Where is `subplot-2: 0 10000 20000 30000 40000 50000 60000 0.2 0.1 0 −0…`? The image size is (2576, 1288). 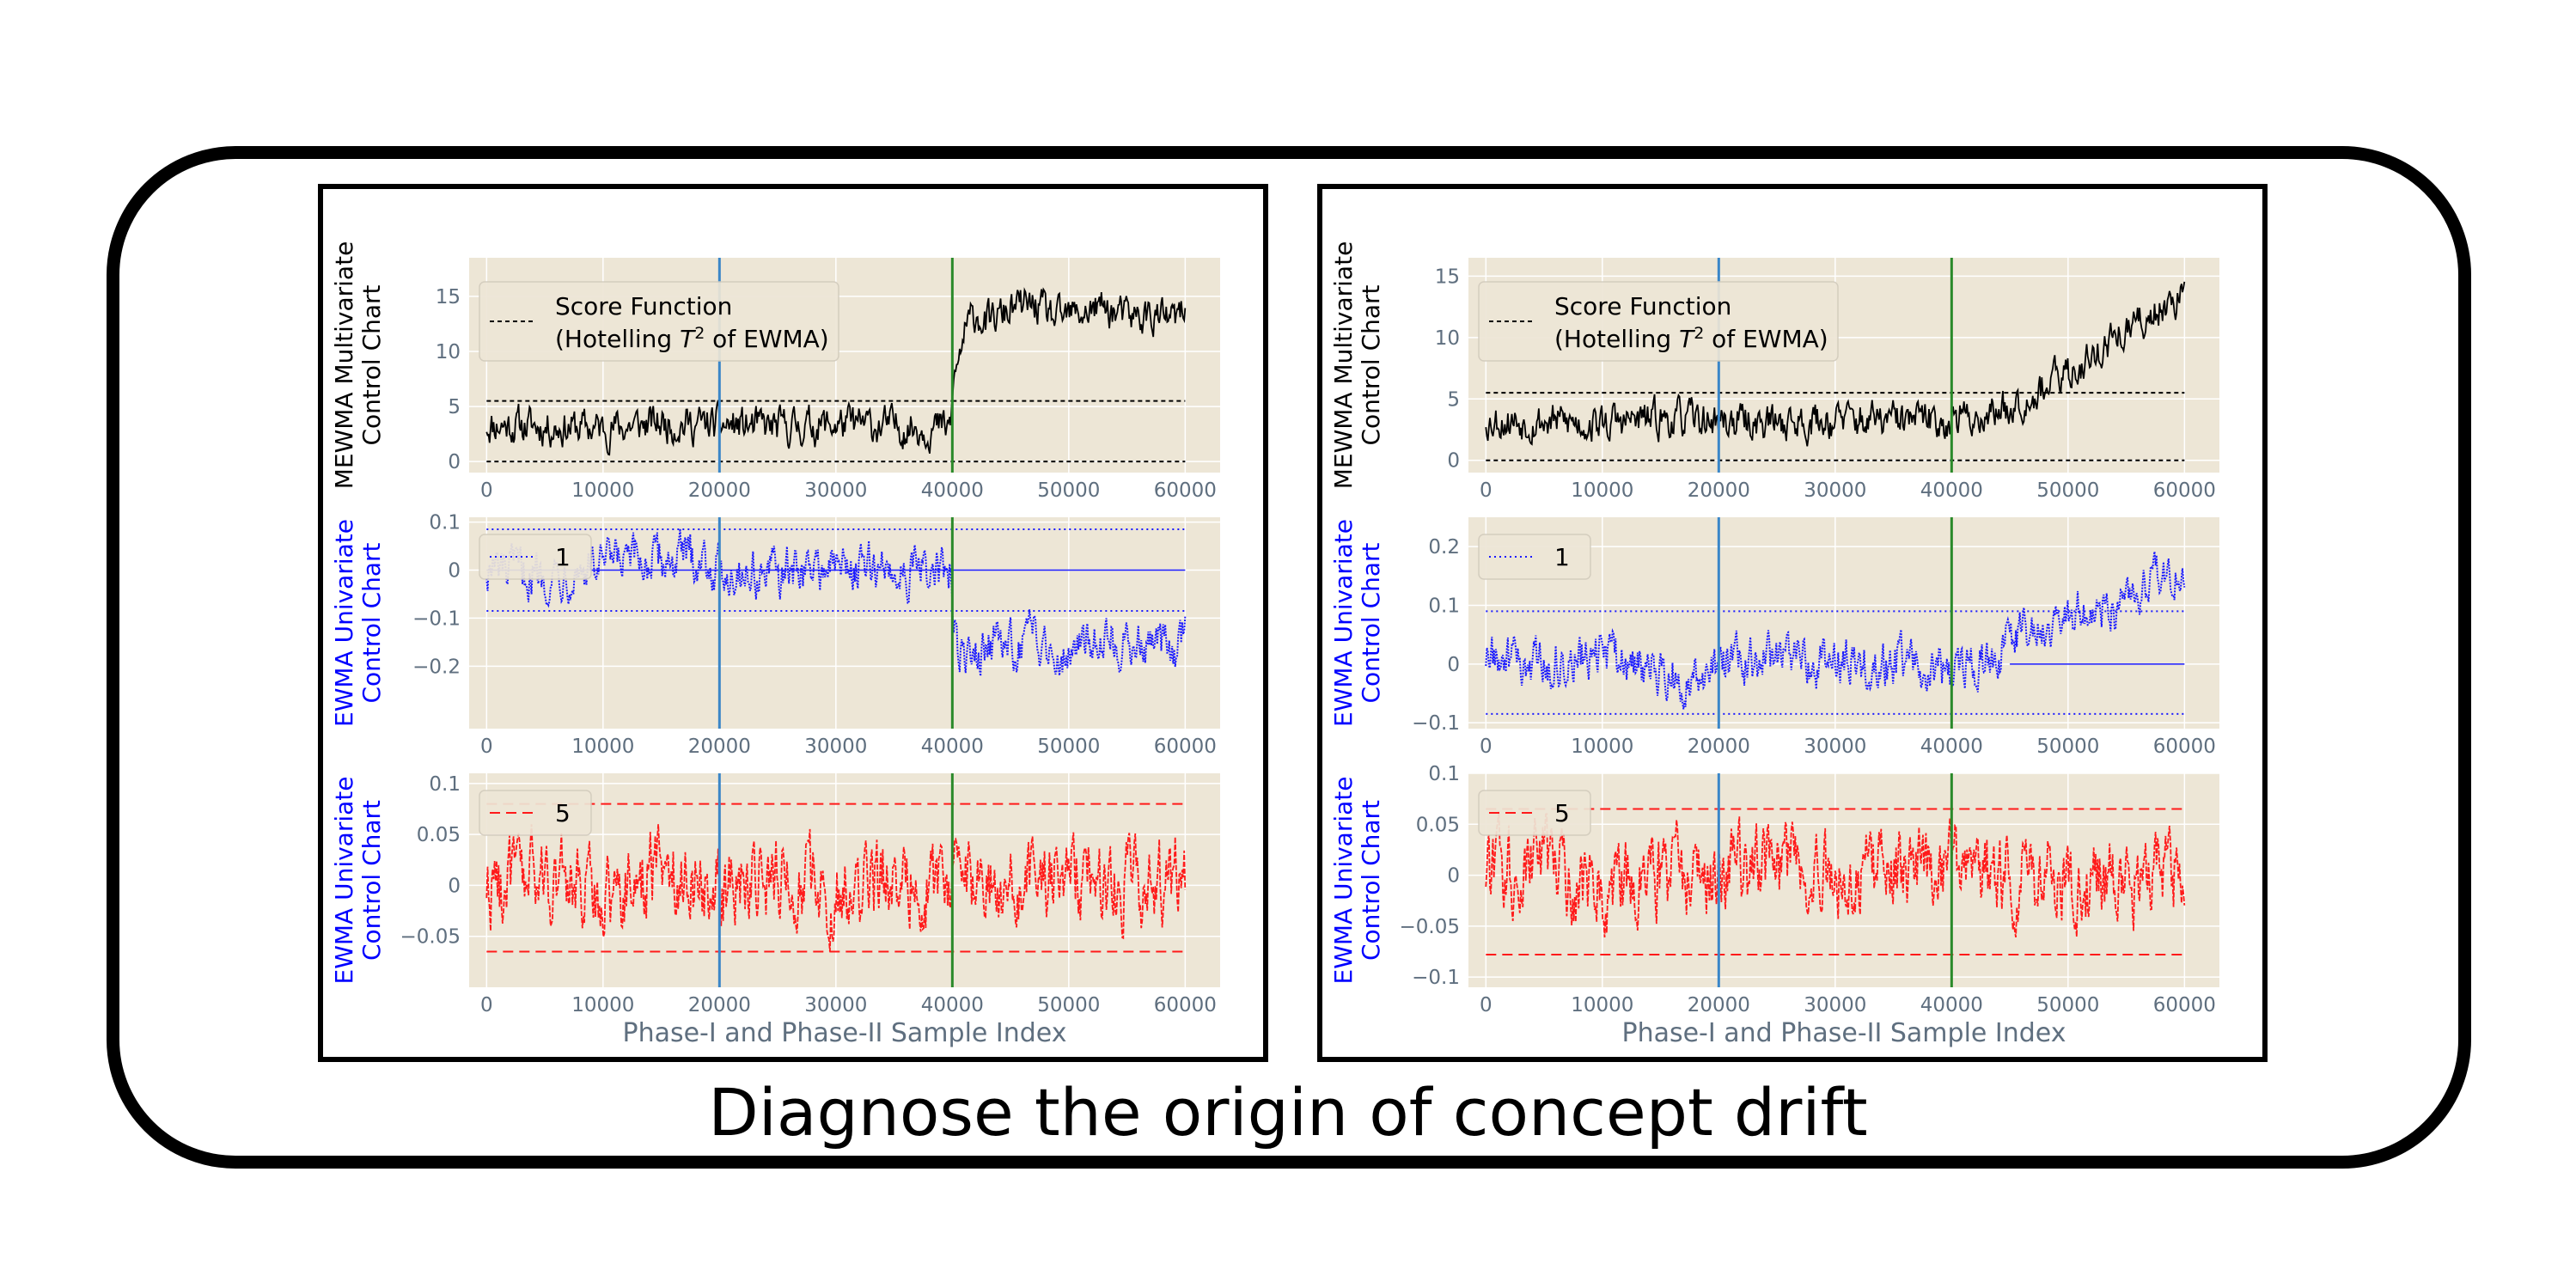
subplot-2: 0 10000 20000 30000 40000 50000 60000 0.2 0.1 0 −0… is located at coordinates (1774, 637).